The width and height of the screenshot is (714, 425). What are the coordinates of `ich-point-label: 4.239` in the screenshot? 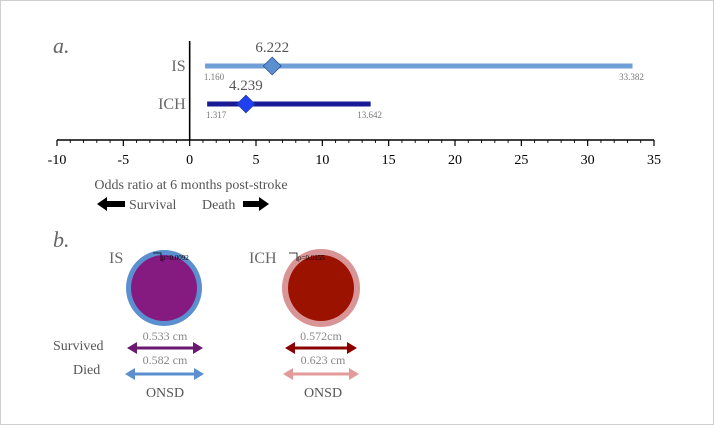 It's located at (246, 86).